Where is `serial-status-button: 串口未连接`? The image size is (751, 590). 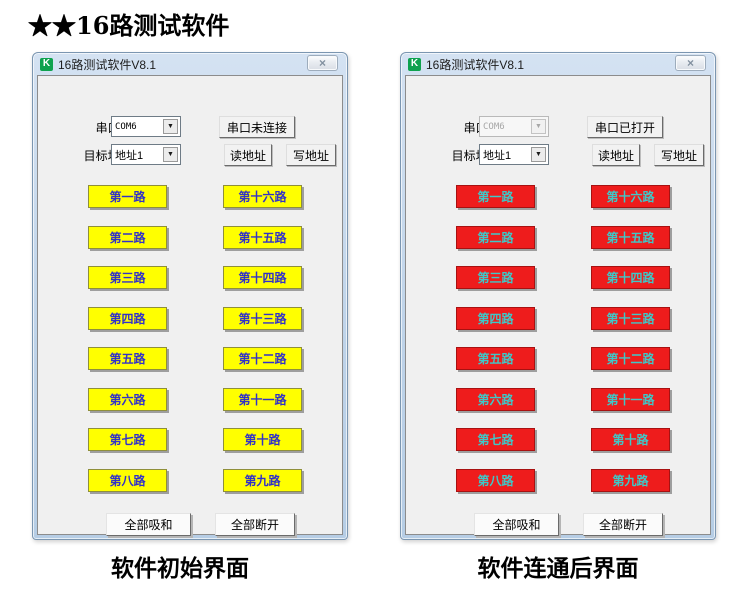 serial-status-button: 串口未连接 is located at coordinates (257, 127).